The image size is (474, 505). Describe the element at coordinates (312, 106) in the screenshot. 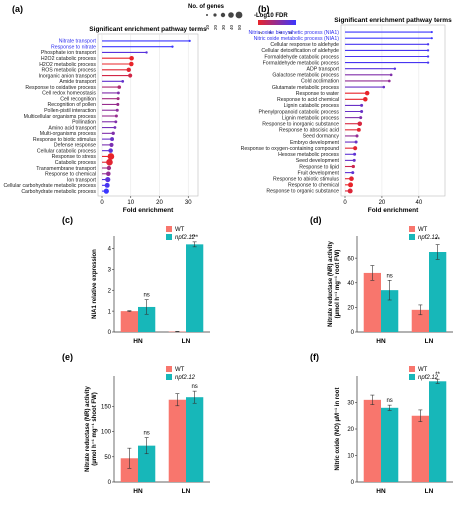

I see `category-label: Lignin catabolic process` at that location.